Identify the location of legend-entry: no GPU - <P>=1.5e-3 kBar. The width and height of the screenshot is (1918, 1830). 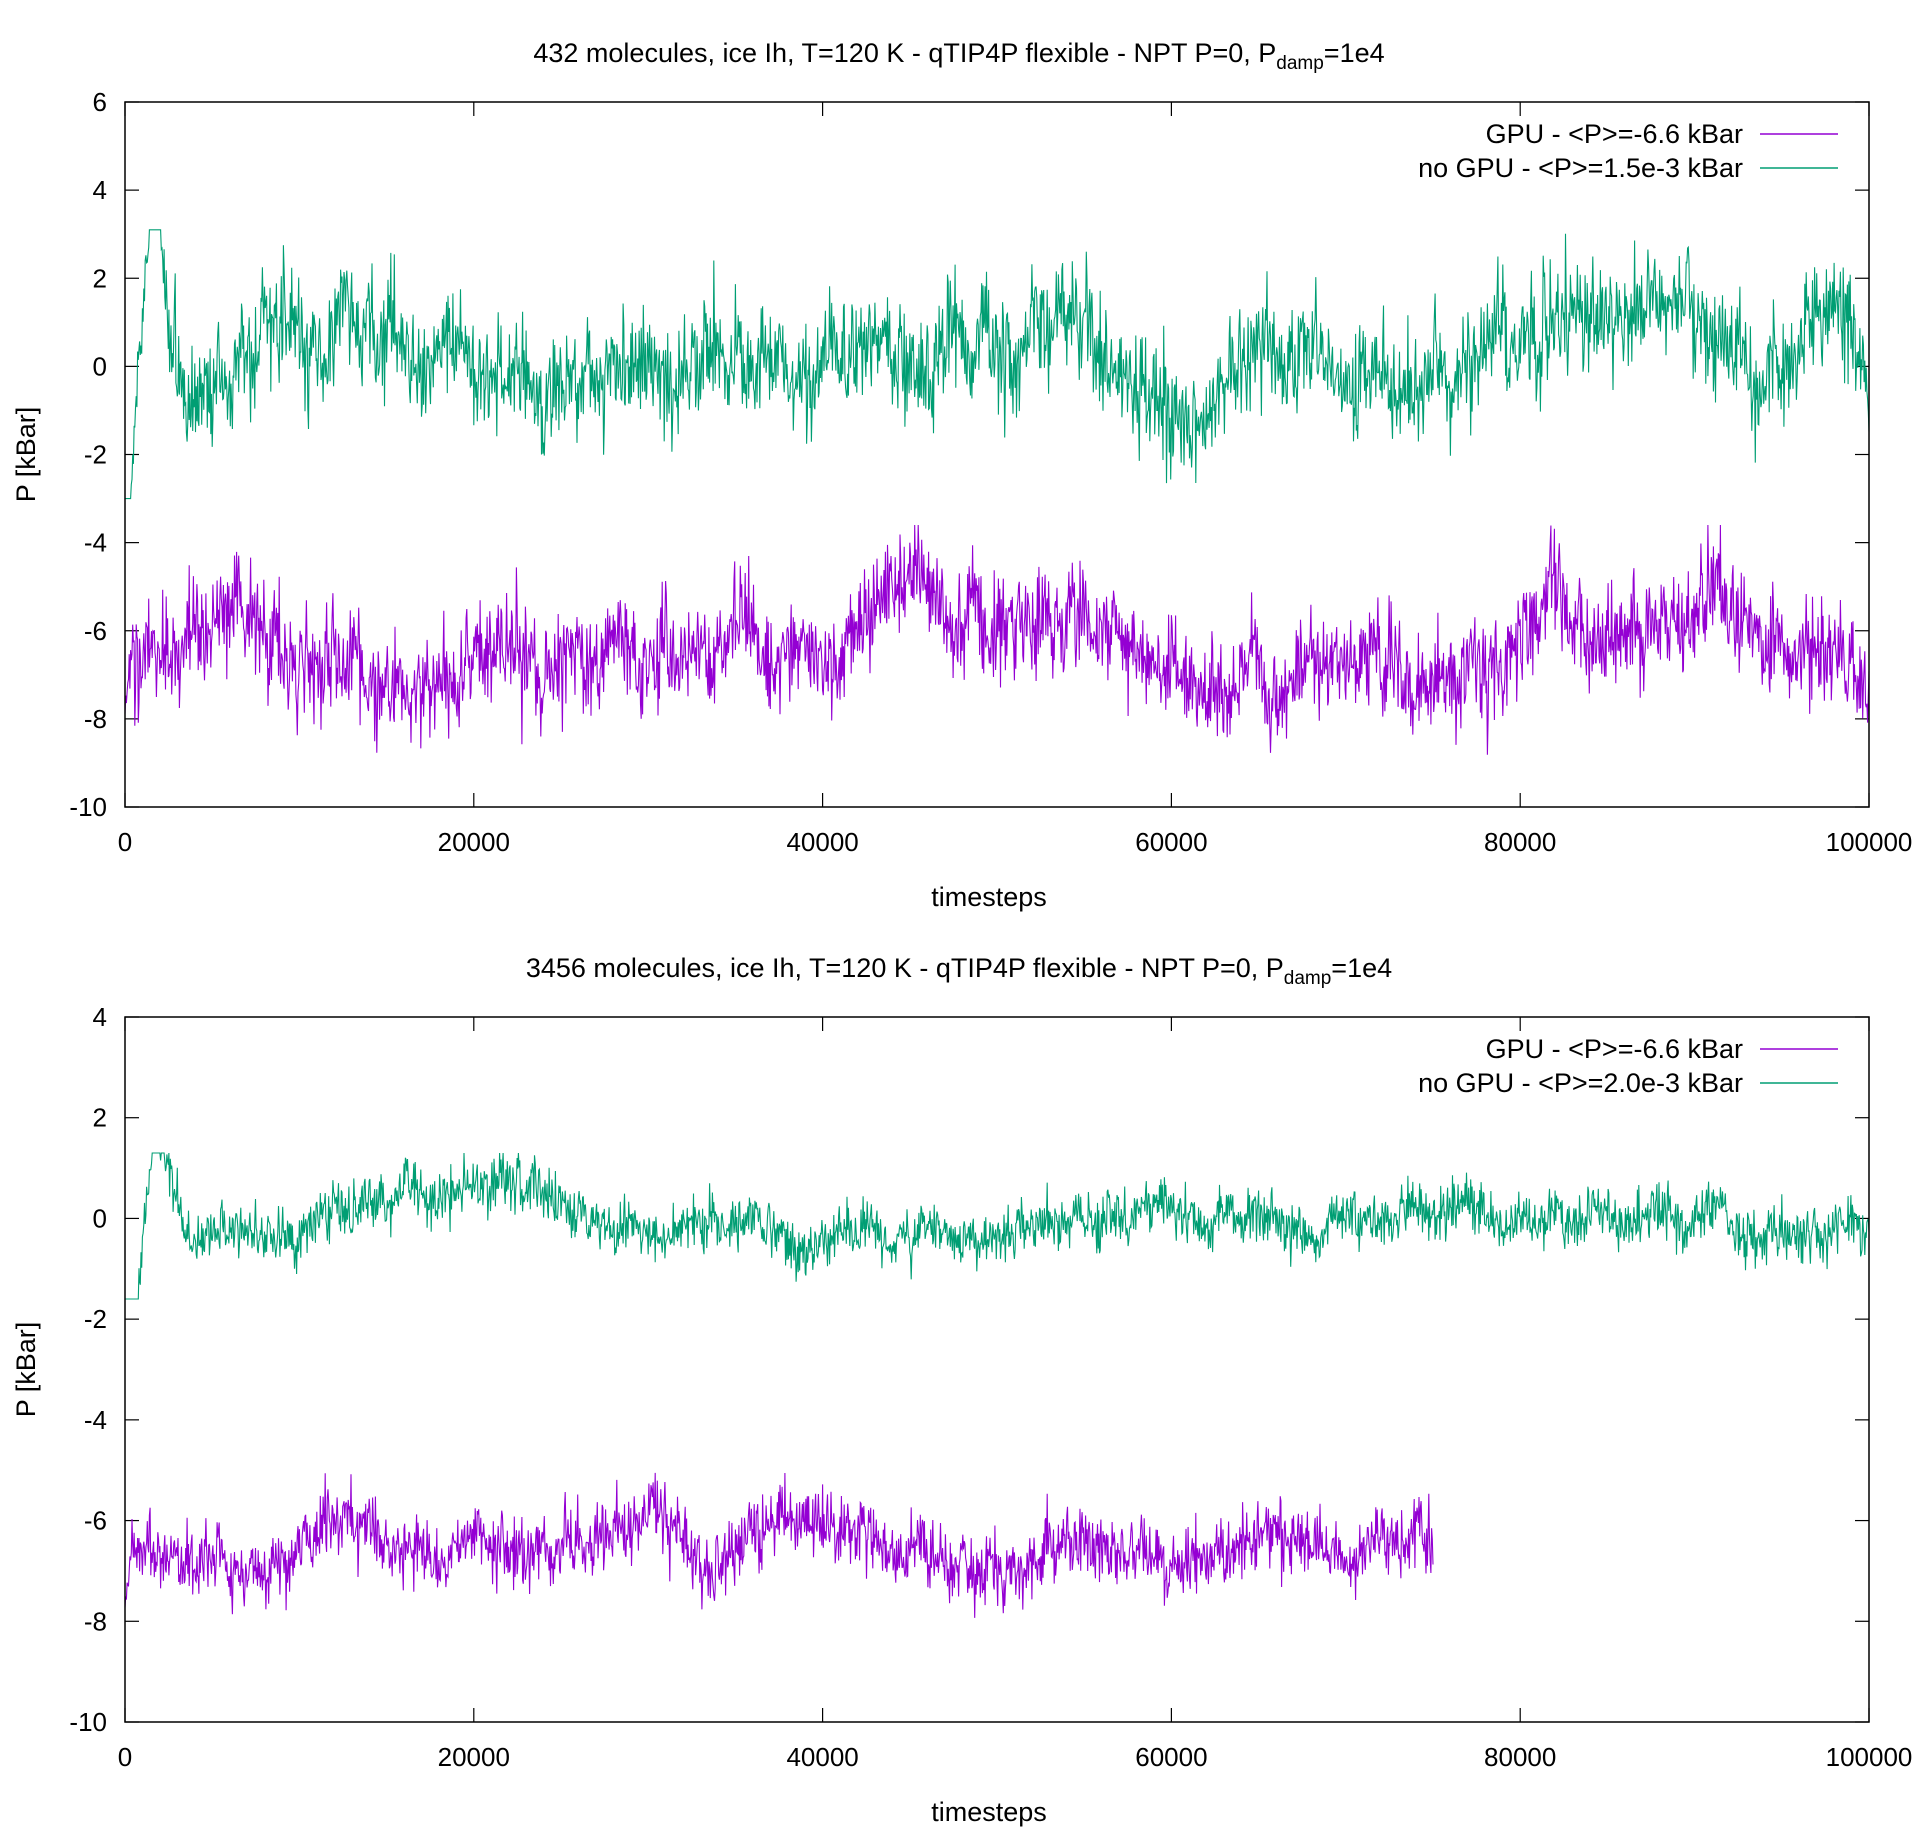
(1628, 168).